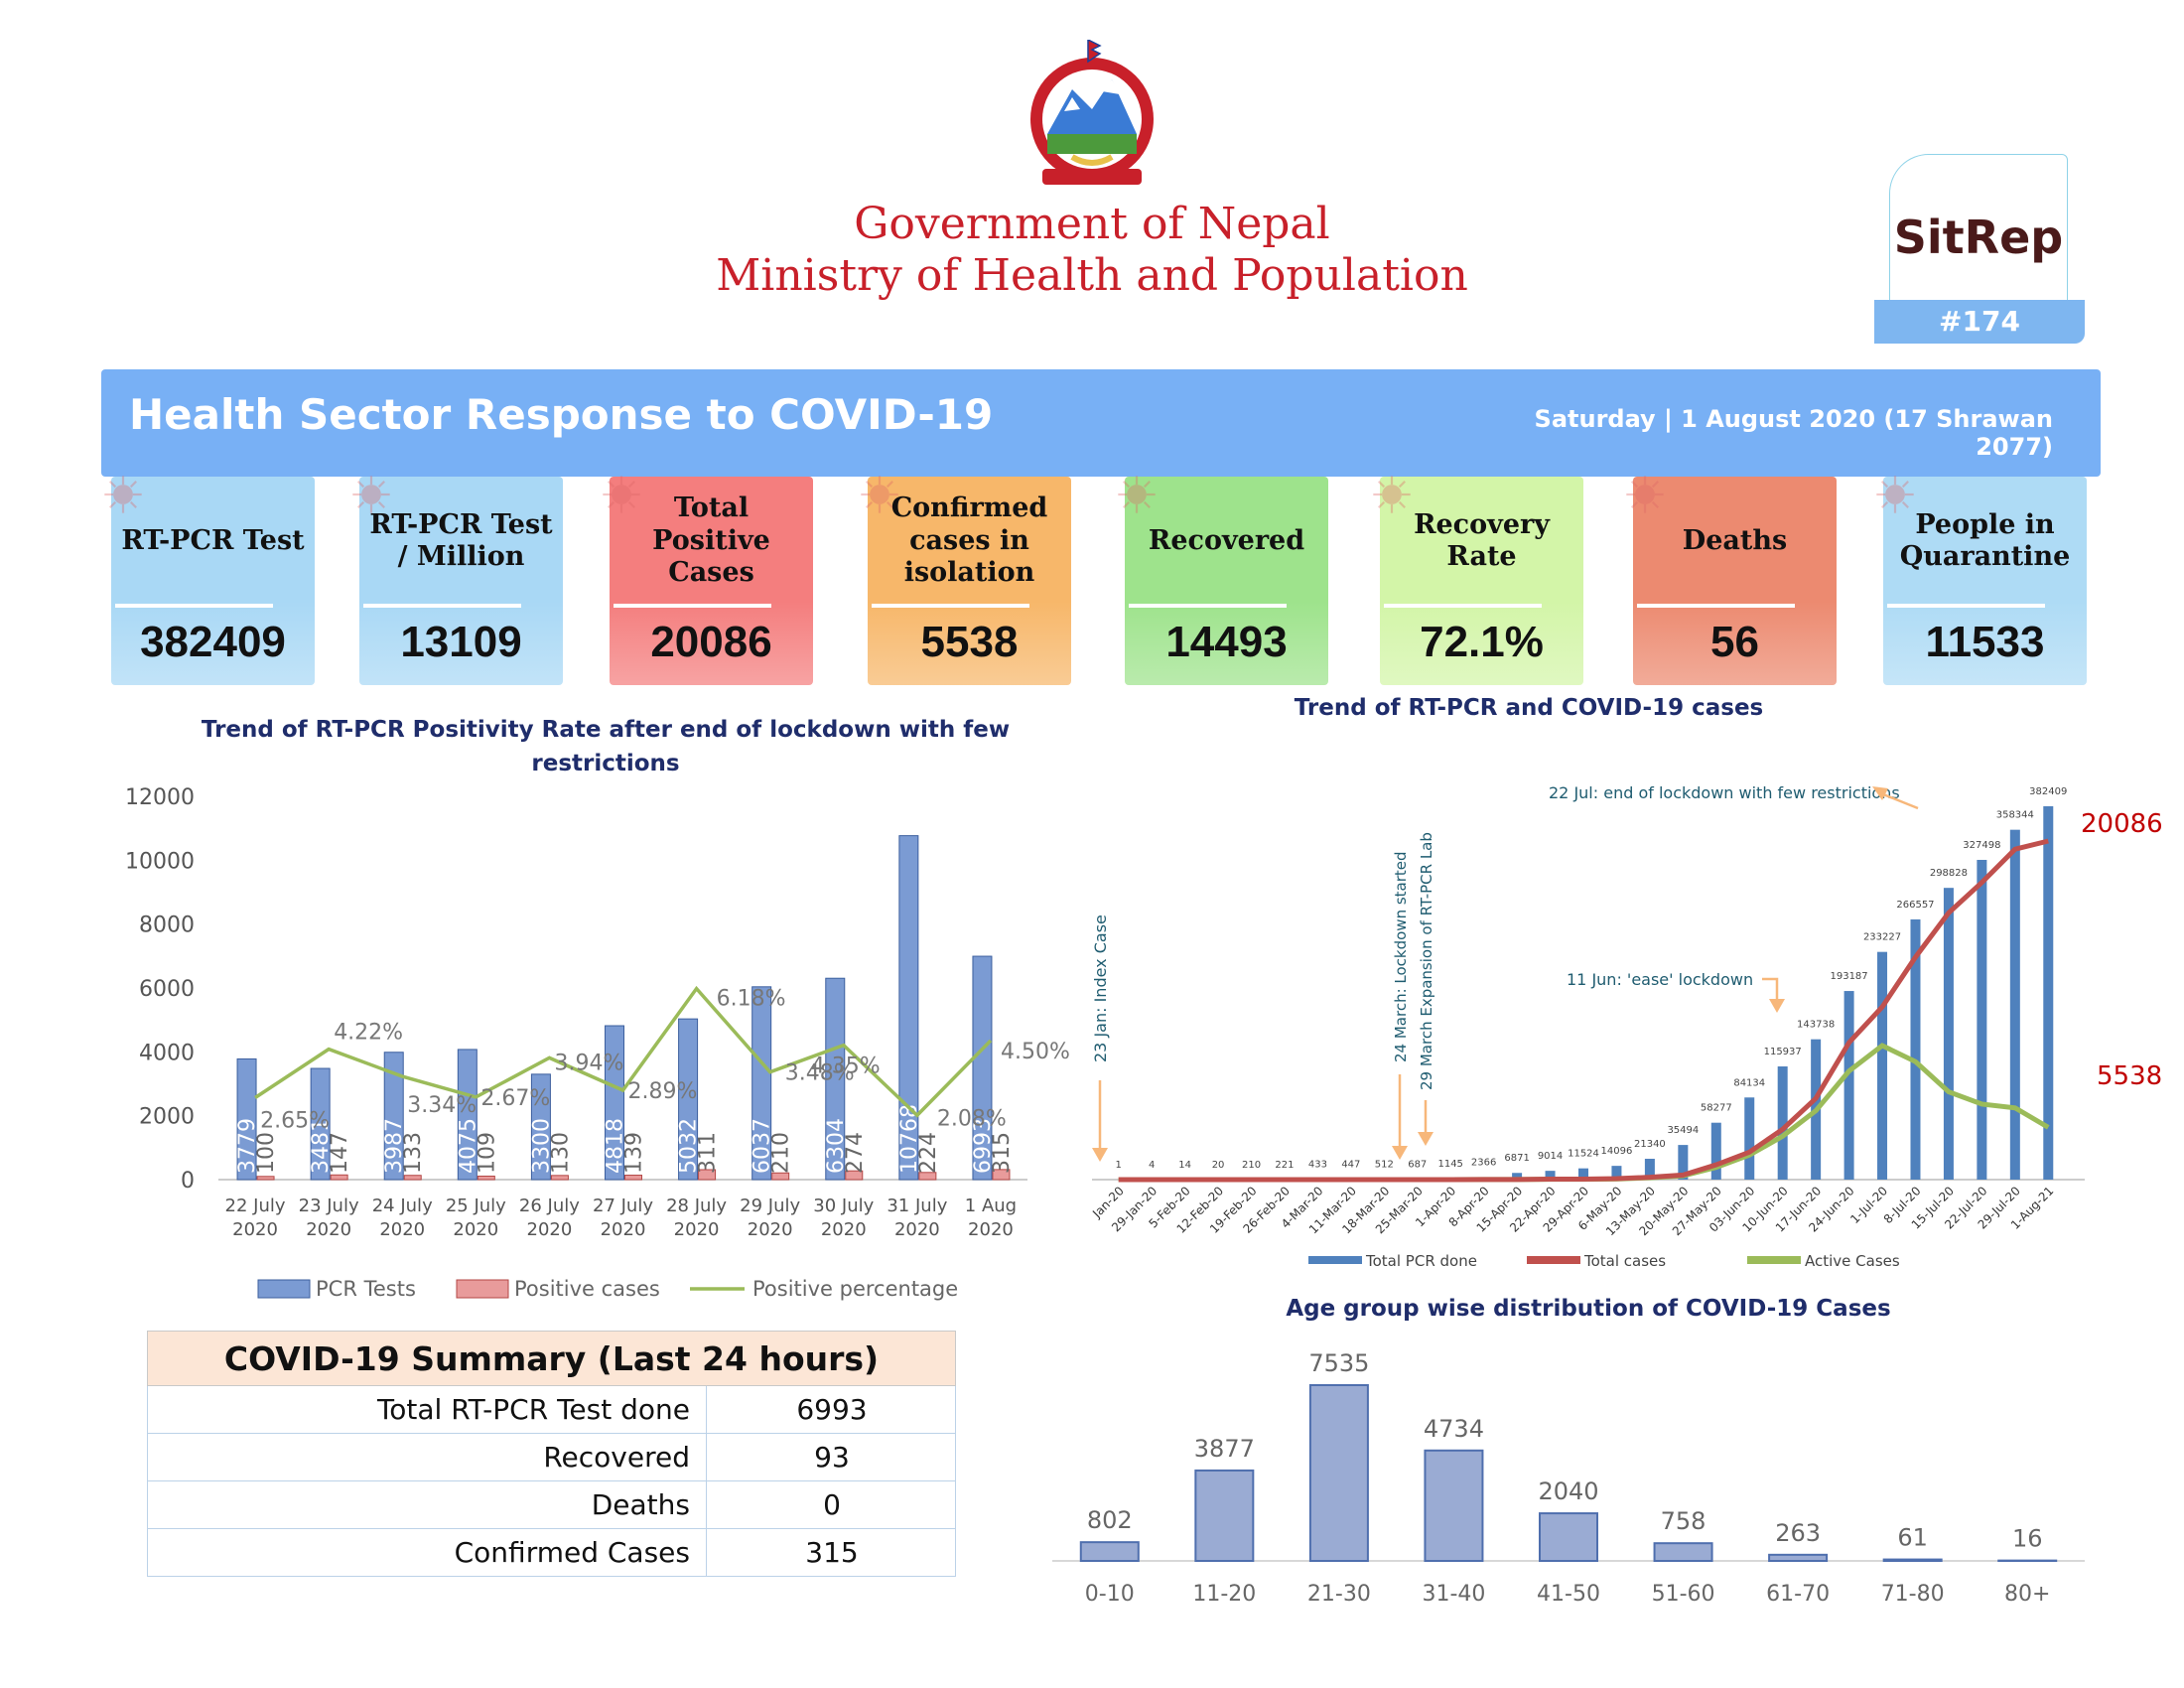 This screenshot has width=2184, height=1688. I want to click on pcr-test-data-label: 3779, so click(247, 1146).